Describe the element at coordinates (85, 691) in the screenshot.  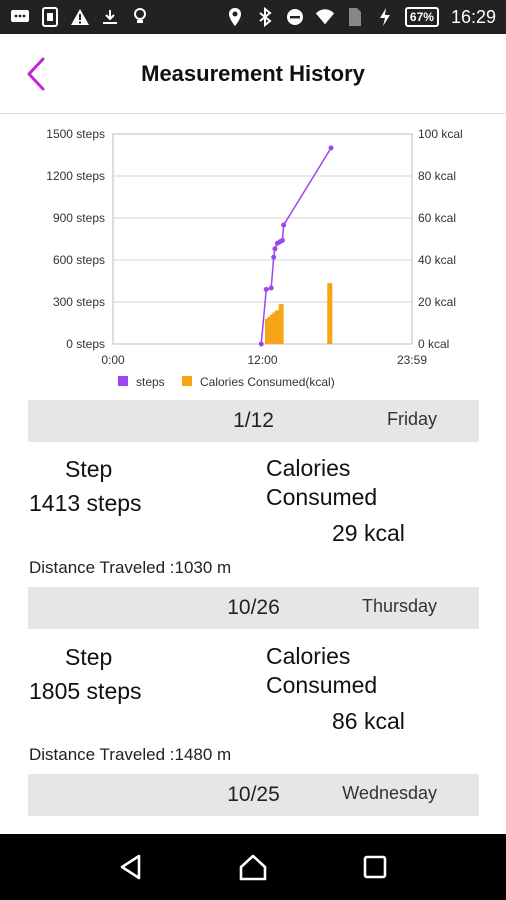
I see `step-value: 1805 steps` at that location.